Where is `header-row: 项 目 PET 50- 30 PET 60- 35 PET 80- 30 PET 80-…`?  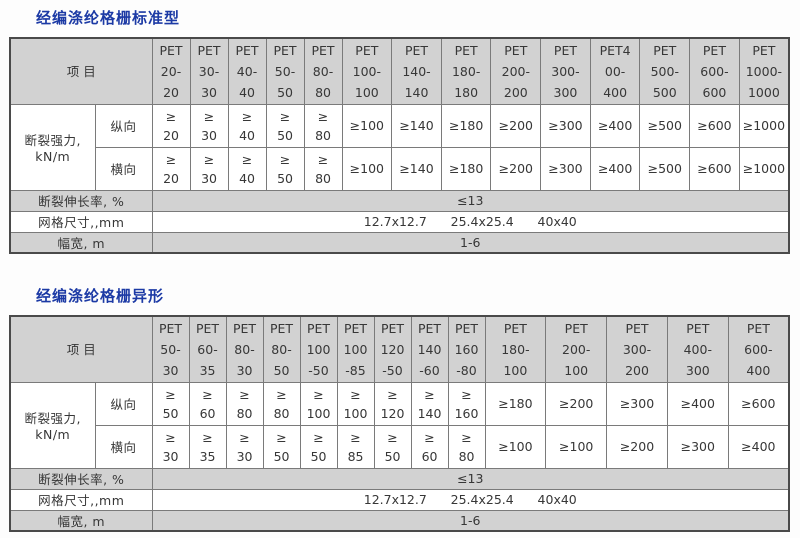
header-row: 项 目 PET 50- 30 PET 60- 35 PET 80- 30 PET 80-… is located at coordinates (399, 349).